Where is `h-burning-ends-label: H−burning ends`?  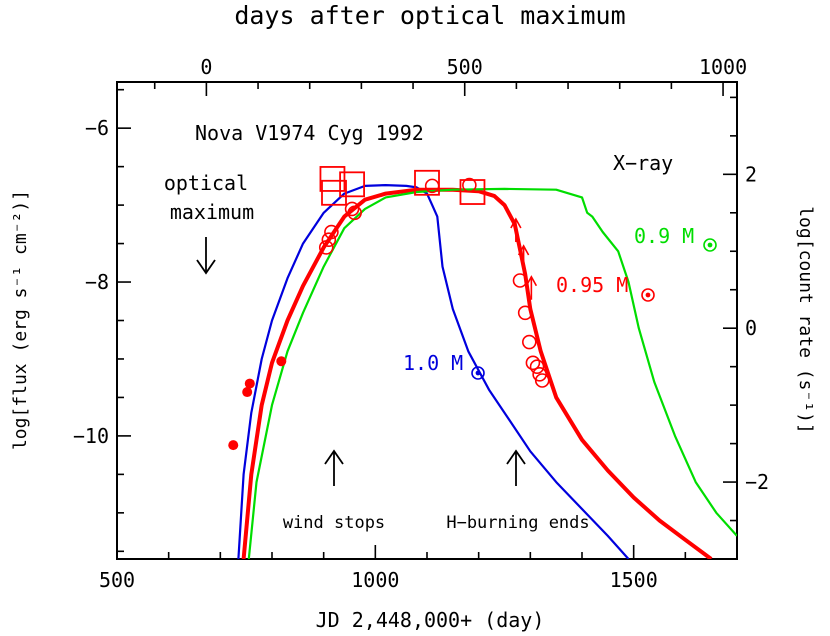 h-burning-ends-label: H−burning ends is located at coordinates (517, 523).